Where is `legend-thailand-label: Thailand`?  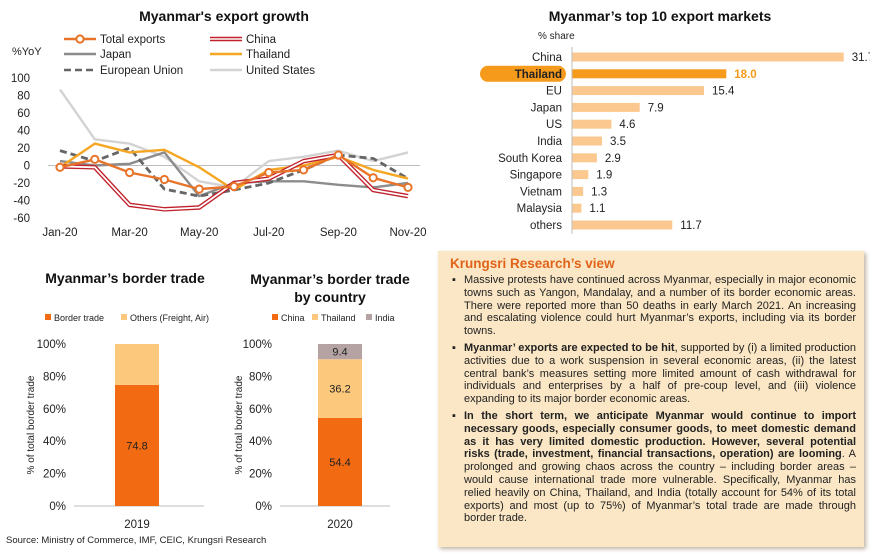
legend-thailand-label: Thailand is located at coordinates (268, 55).